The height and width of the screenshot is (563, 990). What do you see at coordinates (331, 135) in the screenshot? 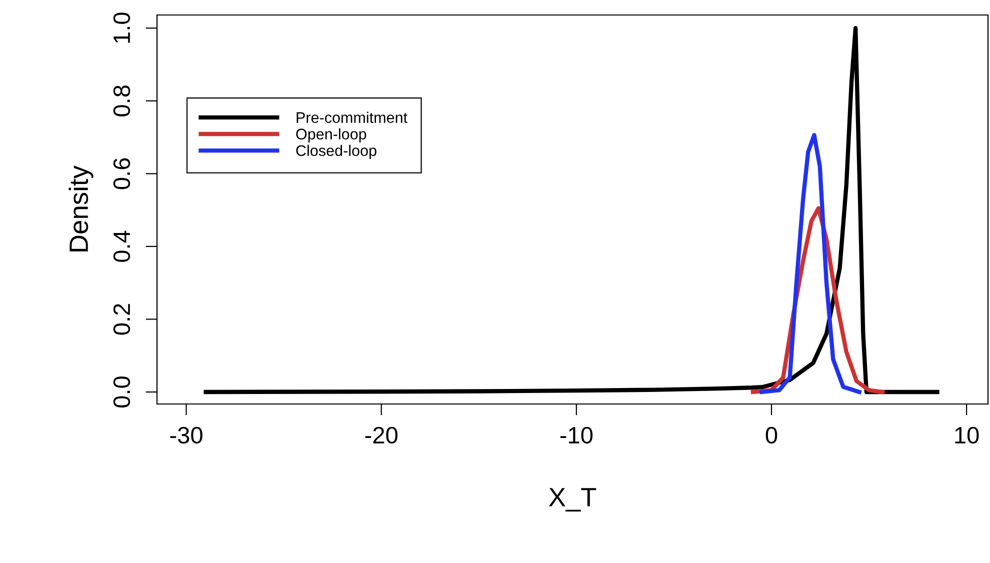
I see `legend-label: Open-loop` at bounding box center [331, 135].